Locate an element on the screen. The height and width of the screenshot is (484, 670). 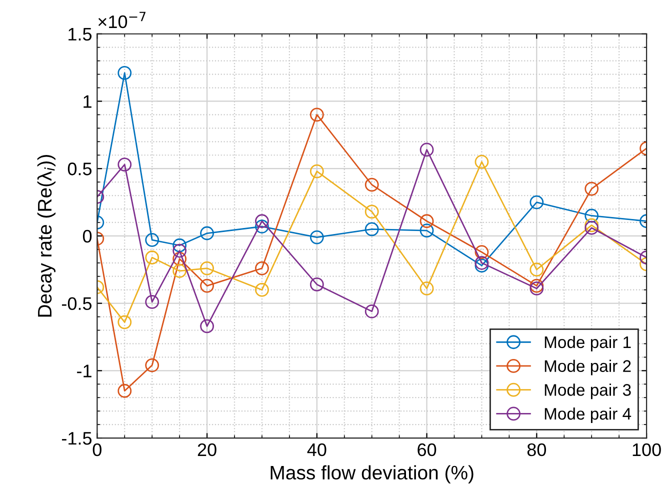
legend-label: Mode pair 1 is located at coordinates (587, 344).